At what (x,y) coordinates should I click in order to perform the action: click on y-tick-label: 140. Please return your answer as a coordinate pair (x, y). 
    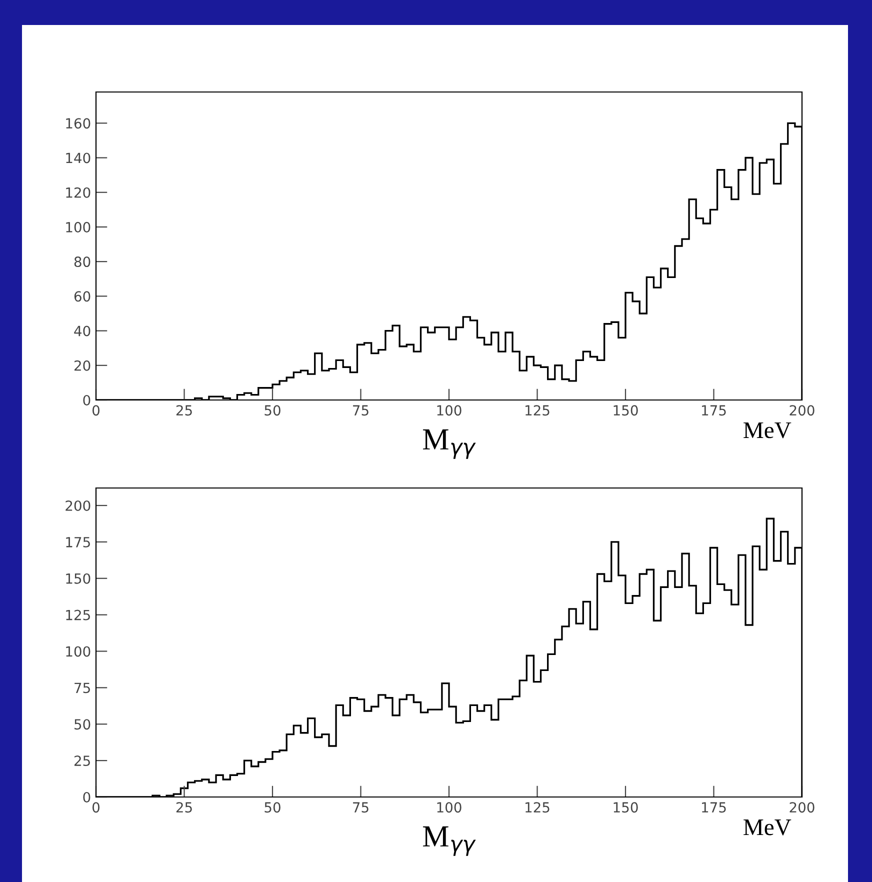
    Looking at the image, I should click on (78, 158).